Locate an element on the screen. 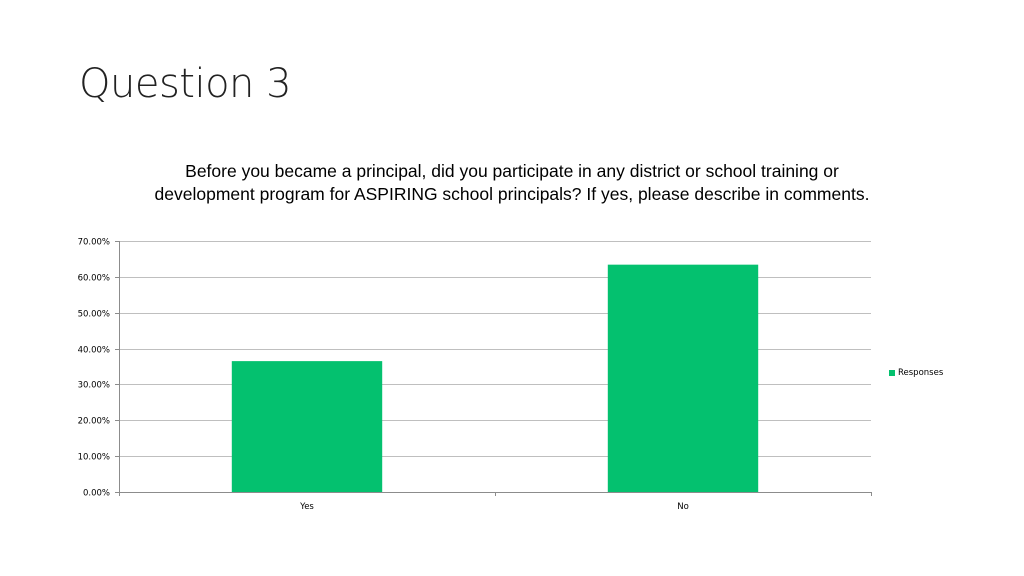 This screenshot has width=1024, height=576. legend-label: Responses is located at coordinates (921, 373).